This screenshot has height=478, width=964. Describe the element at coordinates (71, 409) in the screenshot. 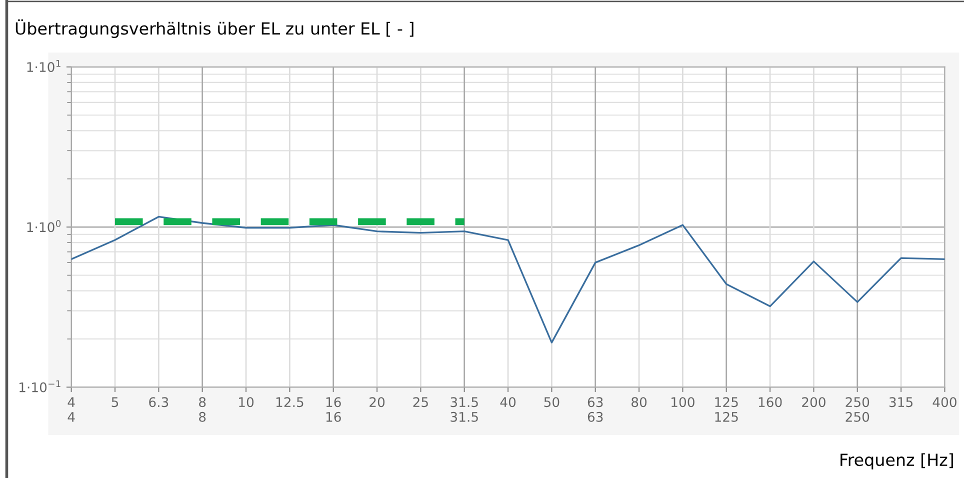

I see `x-tick-label: 4 4` at that location.